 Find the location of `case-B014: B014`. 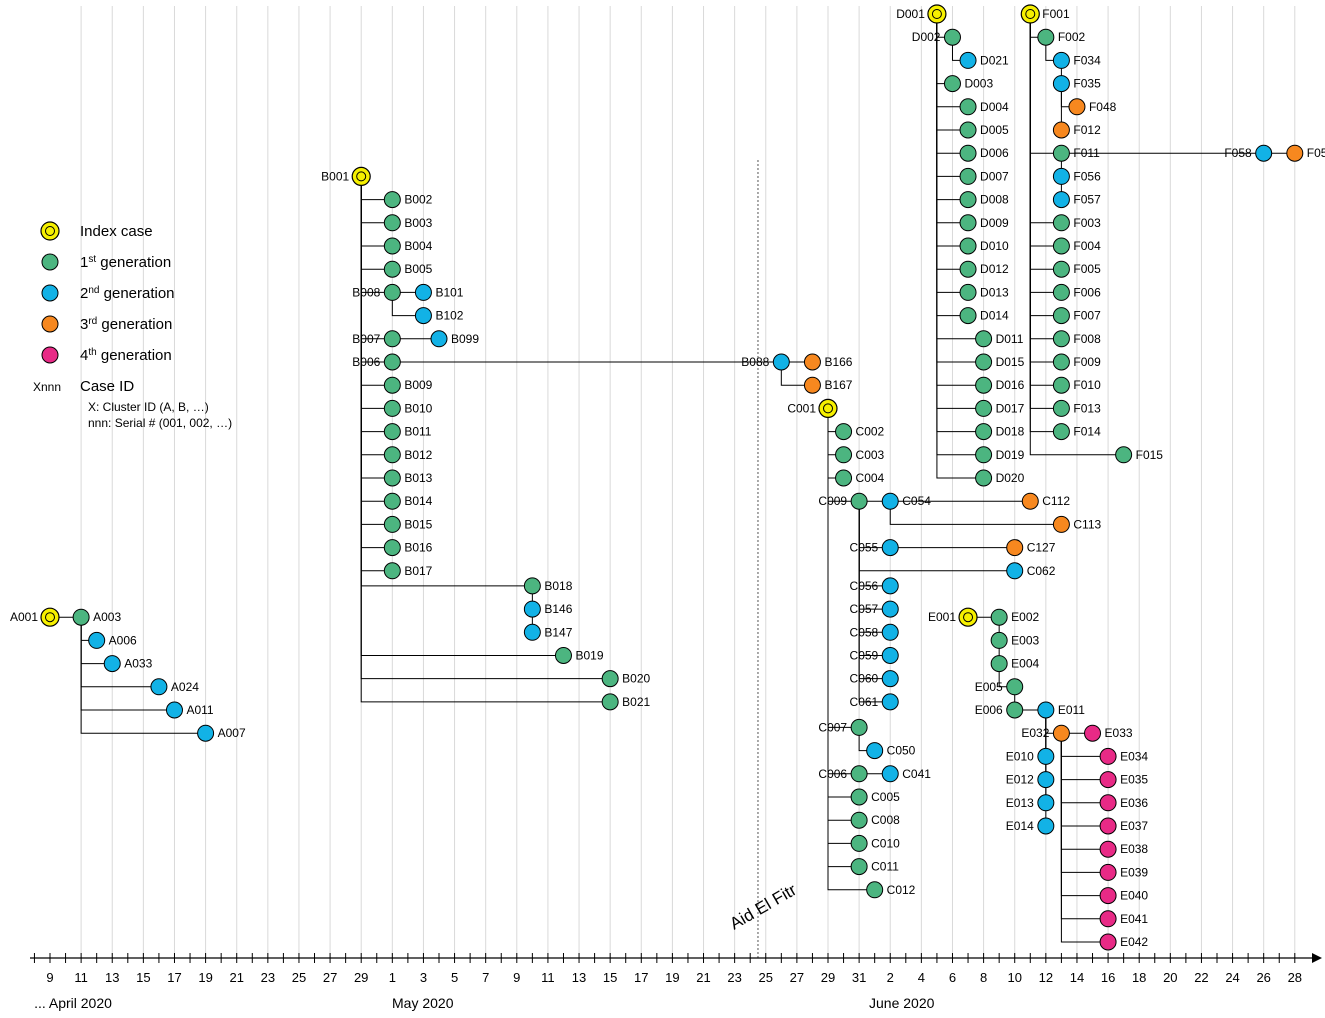

case-B014: B014 is located at coordinates (408, 501).